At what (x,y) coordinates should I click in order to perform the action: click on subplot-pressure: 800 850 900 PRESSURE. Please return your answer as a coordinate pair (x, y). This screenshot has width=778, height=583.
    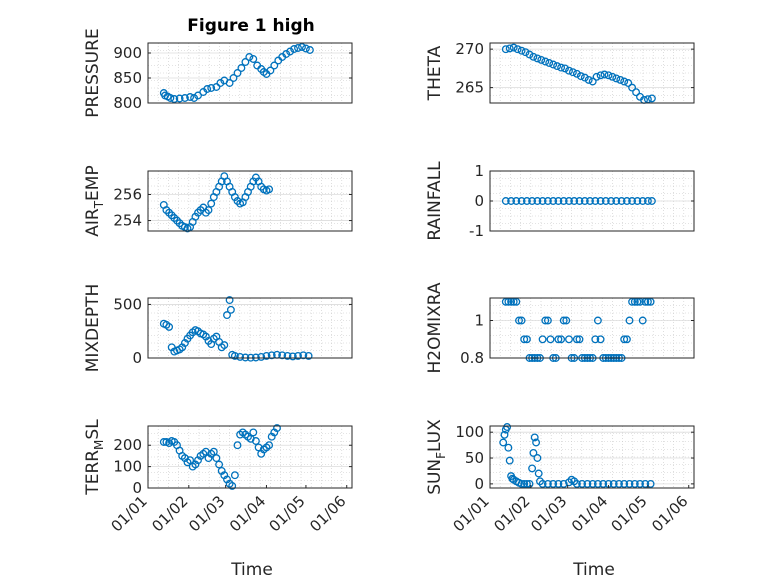
    Looking at the image, I should click on (218, 73).